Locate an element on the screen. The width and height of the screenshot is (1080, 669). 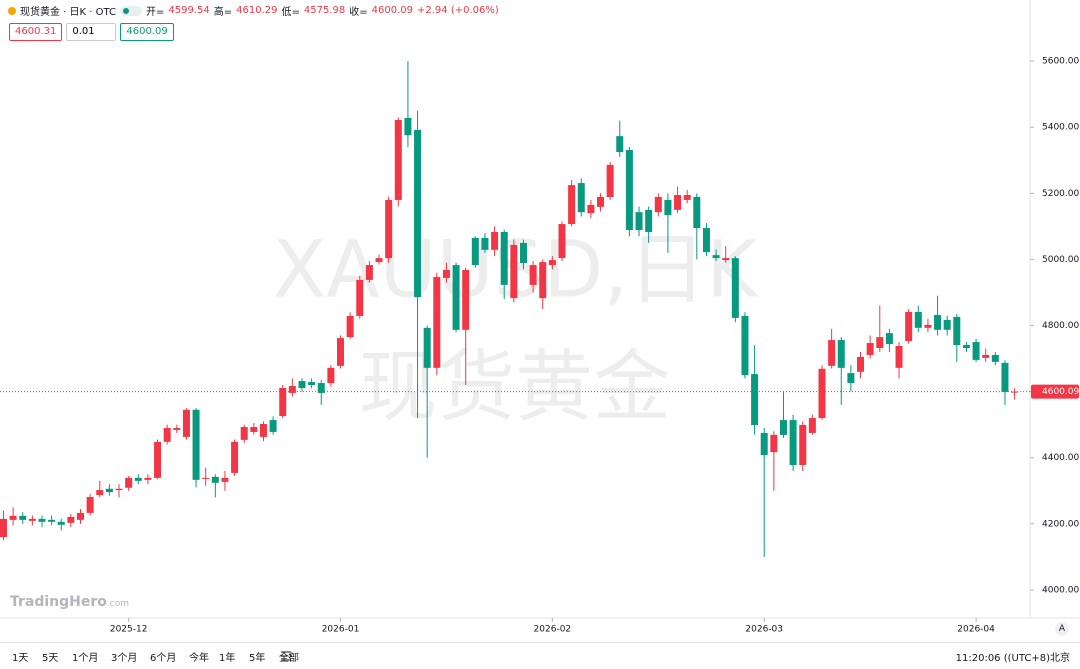
change: +2.94 (+0.06%) is located at coordinates (458, 10).